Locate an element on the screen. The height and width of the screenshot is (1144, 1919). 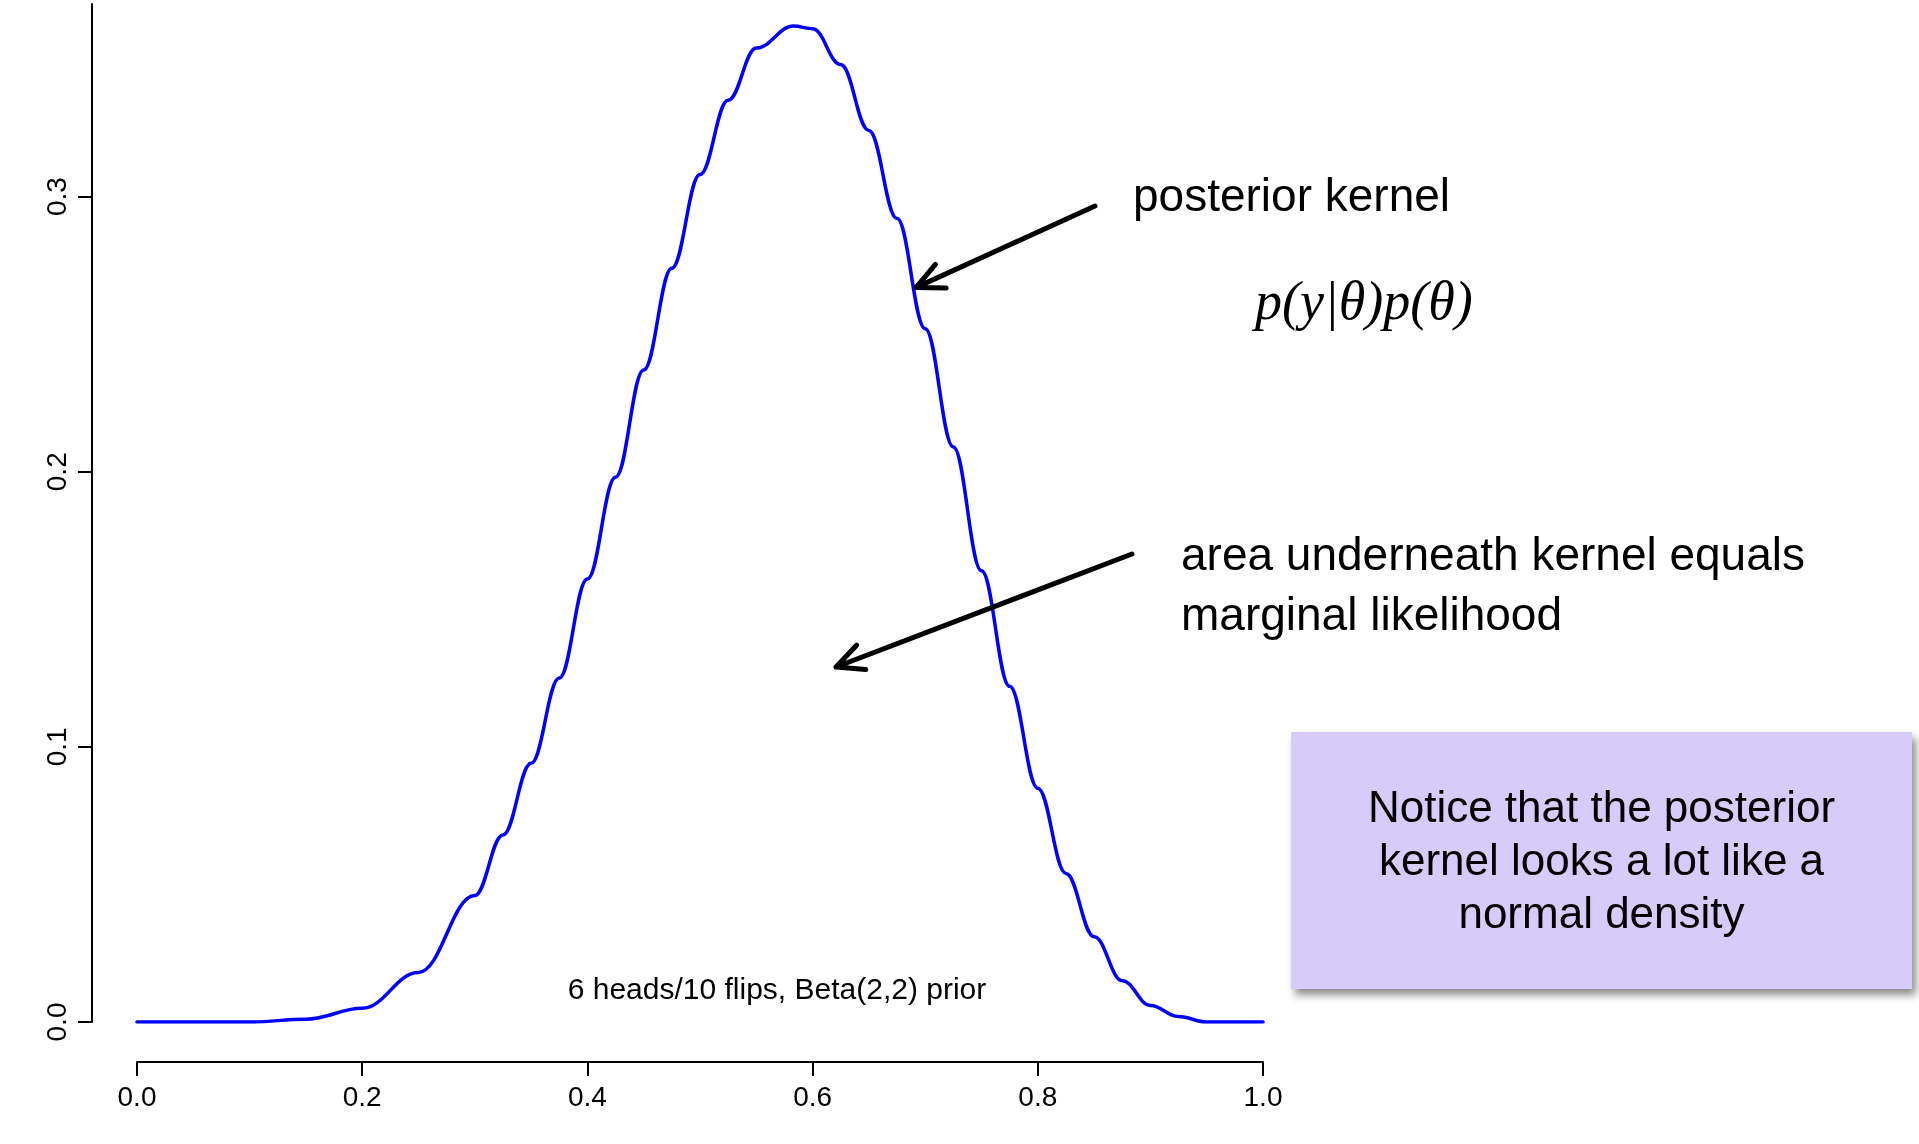
x-tick-label: 0.0 is located at coordinates (137, 1096).